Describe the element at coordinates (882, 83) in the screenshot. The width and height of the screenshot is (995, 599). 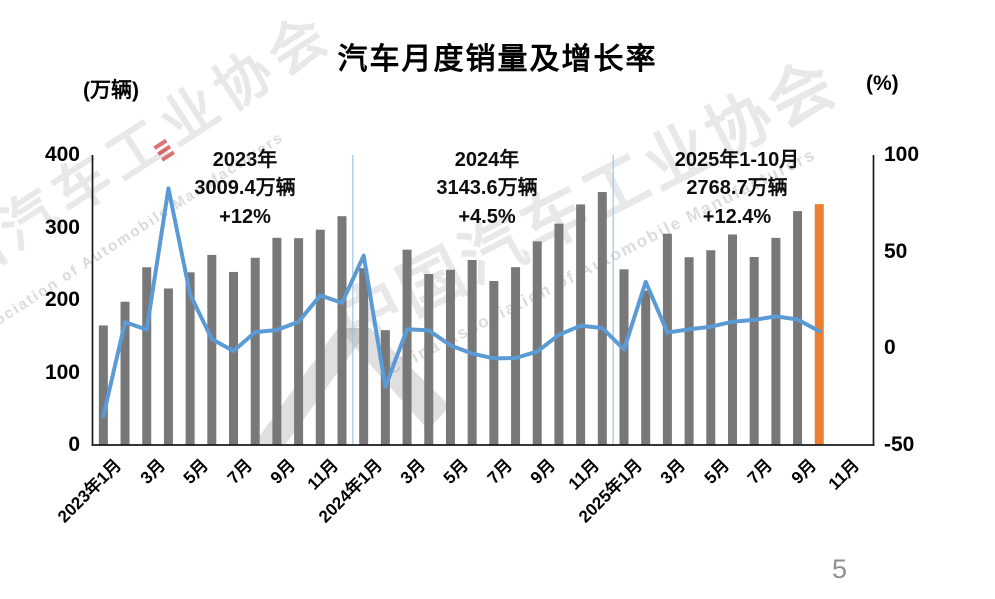
I see `right-axis-unit-label: (%)` at that location.